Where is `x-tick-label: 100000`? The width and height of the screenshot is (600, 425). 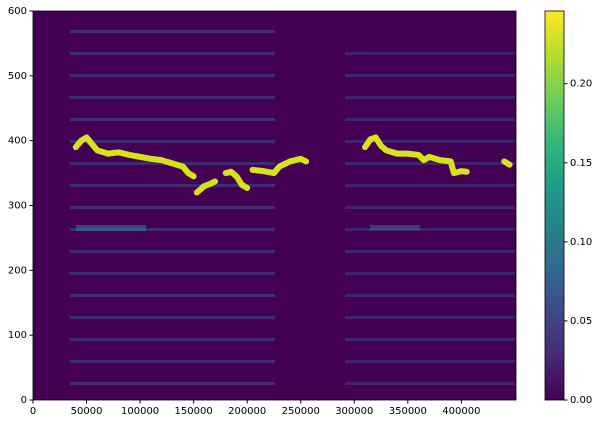
x-tick-label: 100000 is located at coordinates (140, 411).